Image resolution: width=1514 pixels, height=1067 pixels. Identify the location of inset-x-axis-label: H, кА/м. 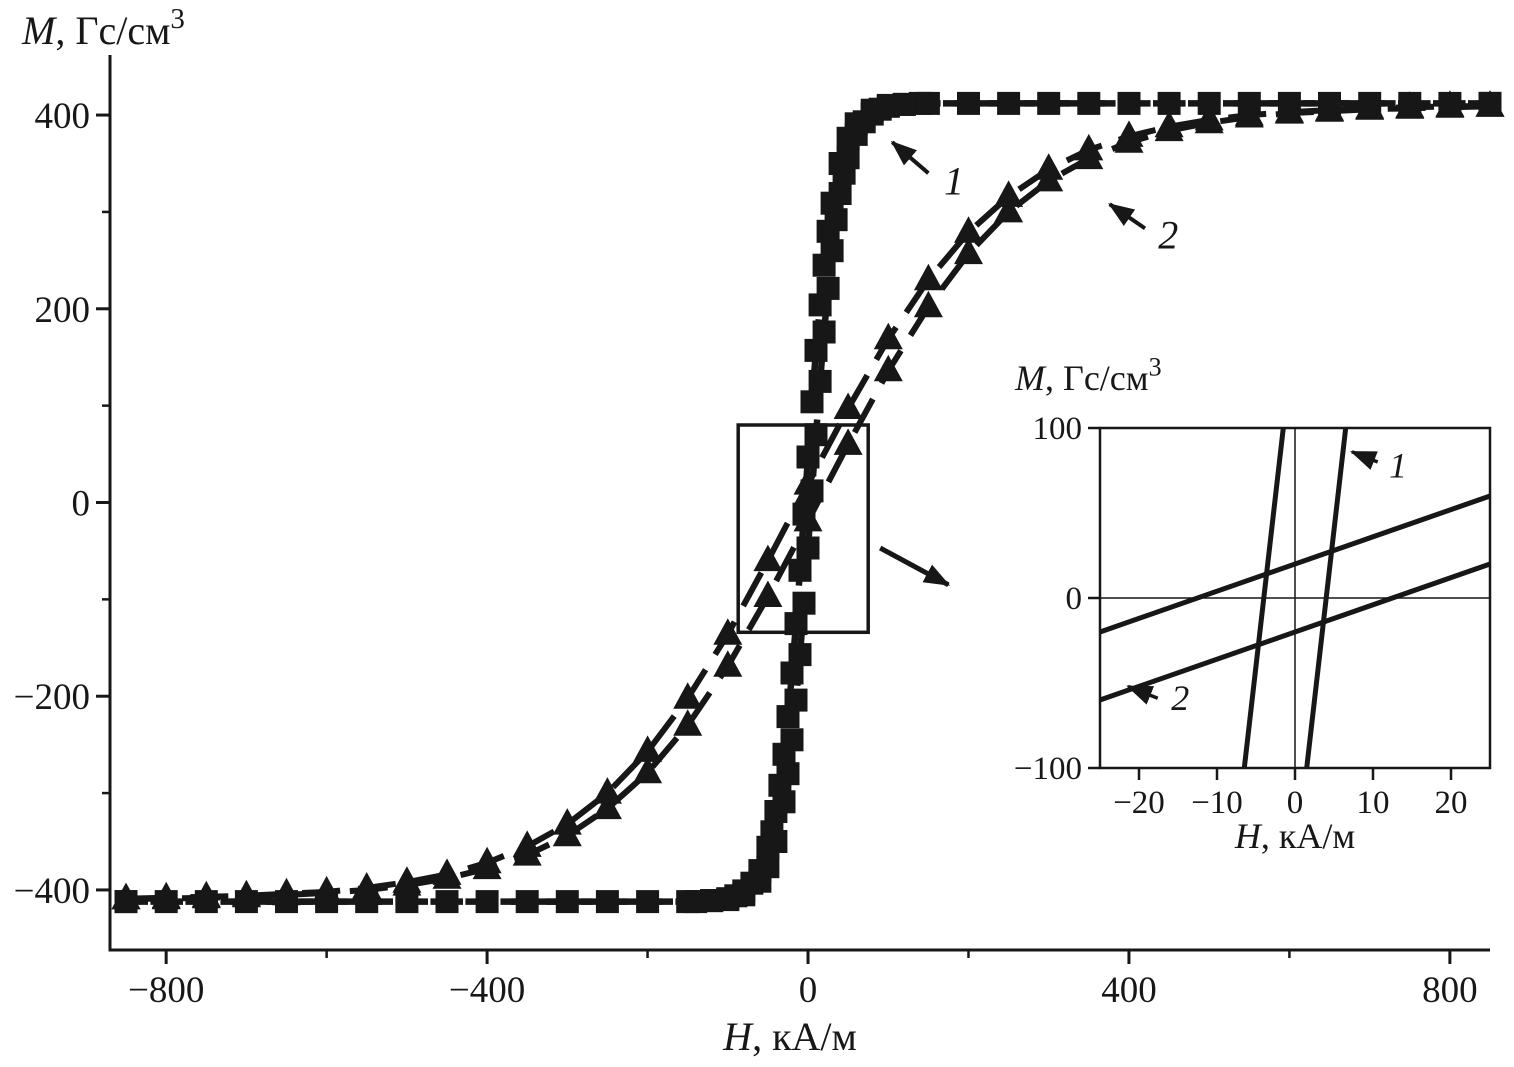
(1294, 836).